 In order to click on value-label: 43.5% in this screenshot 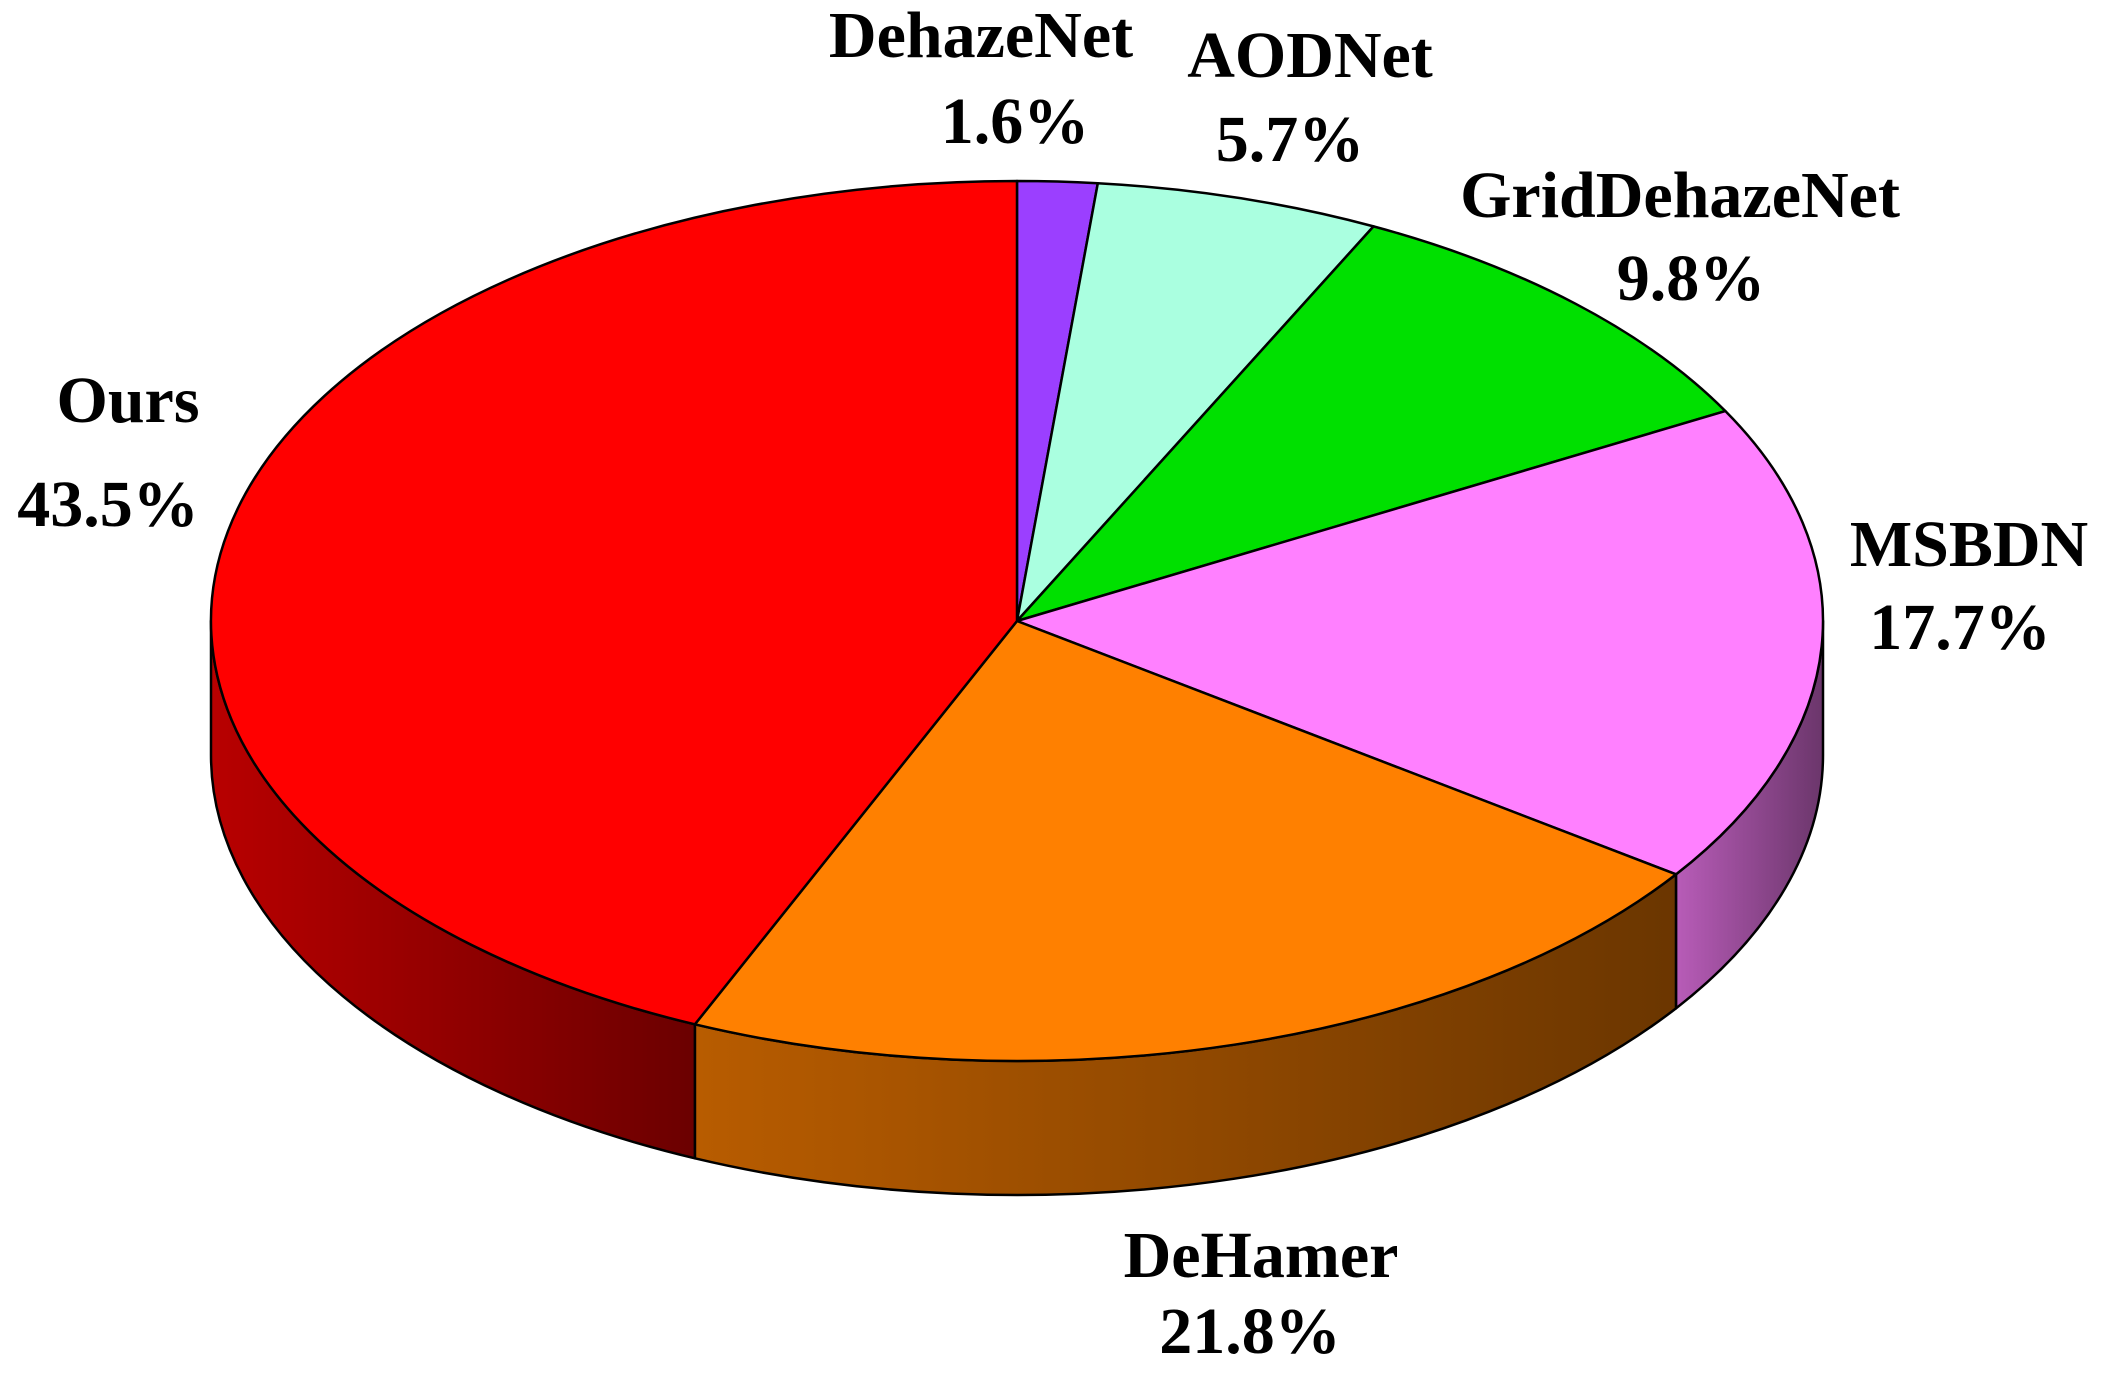, I will do `click(108, 504)`.